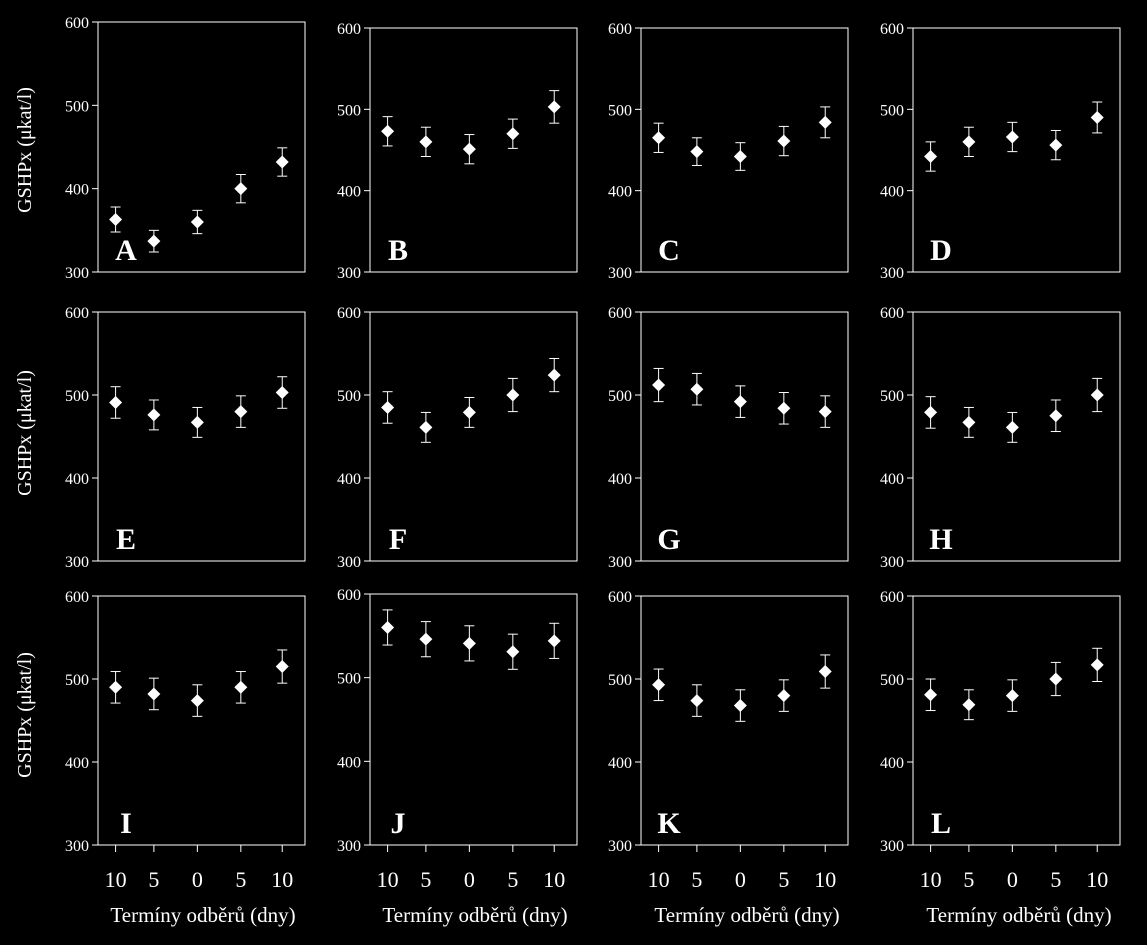 Image resolution: width=1147 pixels, height=945 pixels. Describe the element at coordinates (620, 29) in the screenshot. I see `panel-c-y-tick-label: 600` at that location.